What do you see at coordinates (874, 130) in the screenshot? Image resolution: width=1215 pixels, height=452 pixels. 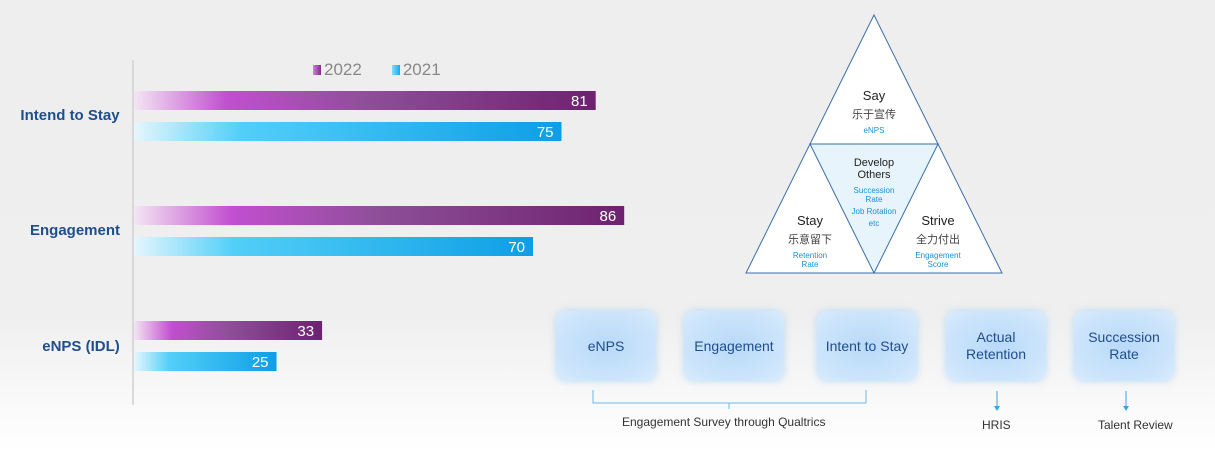 I see `say-sub: eNPS` at bounding box center [874, 130].